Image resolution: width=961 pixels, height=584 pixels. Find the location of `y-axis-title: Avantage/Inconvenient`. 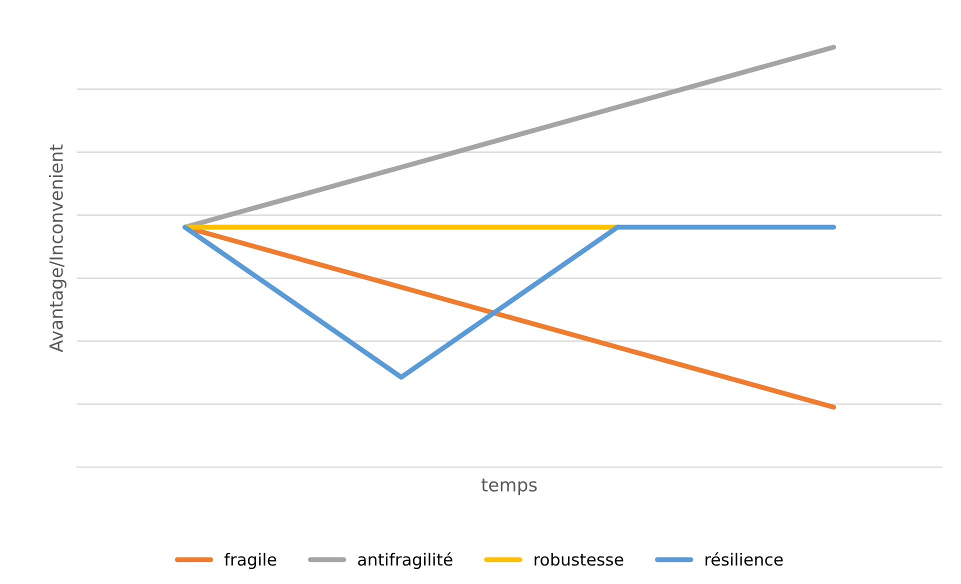

y-axis-title: Avantage/Inconvenient is located at coordinates (57, 248).